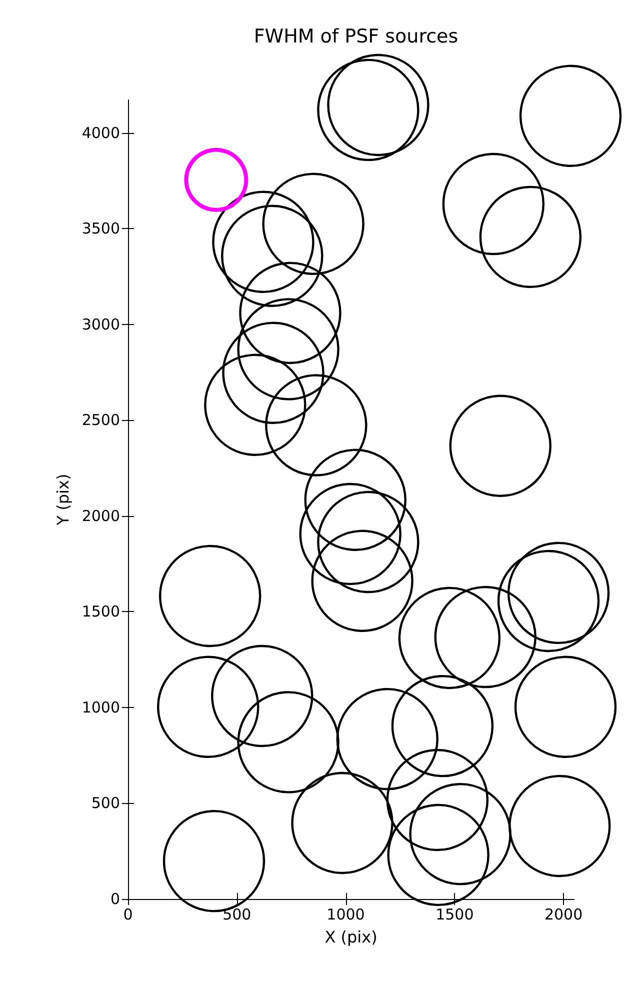 This screenshot has width=637, height=1000. What do you see at coordinates (356, 37) in the screenshot?
I see `chart-title: FWHM of PSF sources` at bounding box center [356, 37].